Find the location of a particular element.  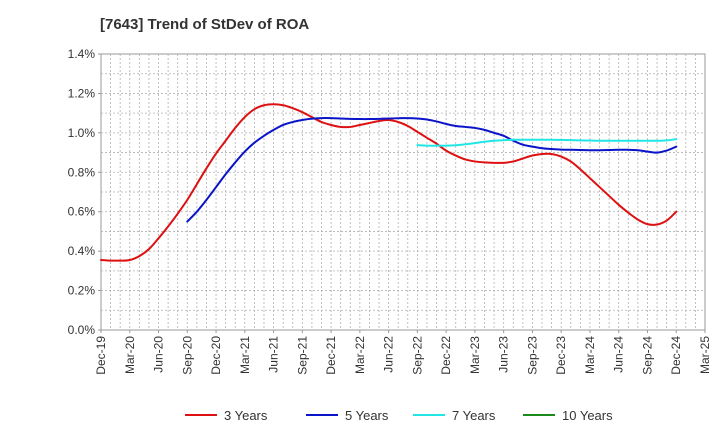

x-tick-label: Sep-23 is located at coordinates (532, 355).